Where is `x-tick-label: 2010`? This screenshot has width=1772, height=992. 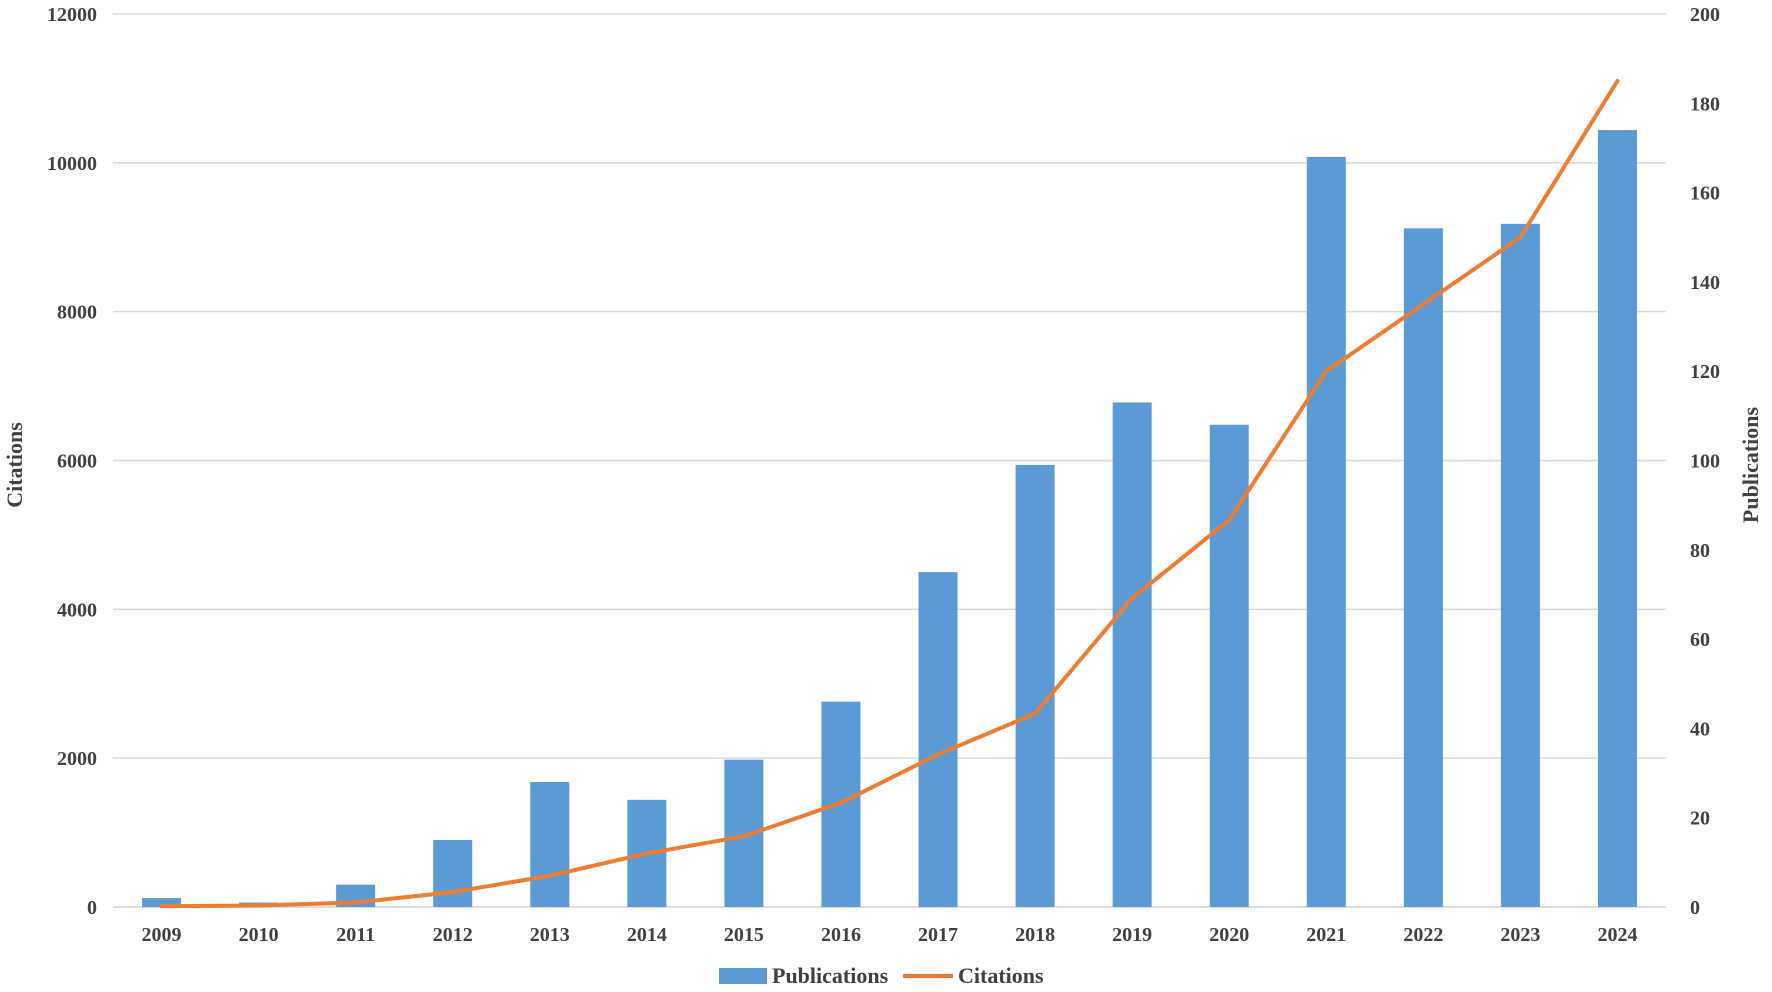 x-tick-label: 2010 is located at coordinates (259, 935).